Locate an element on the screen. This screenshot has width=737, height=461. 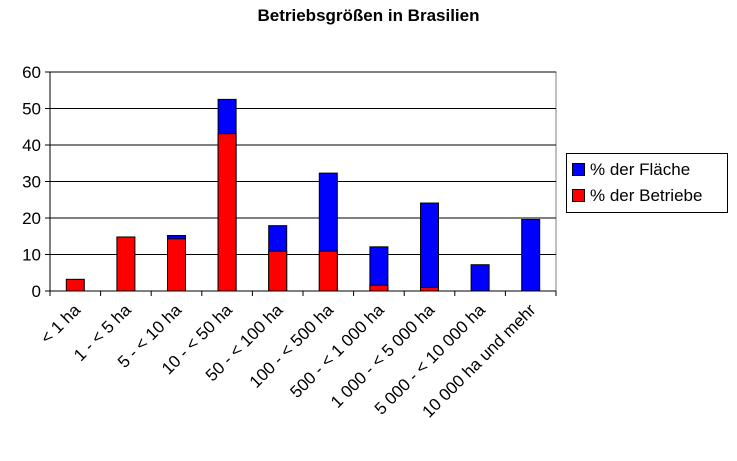
legend-swatch-flaeche is located at coordinates (578, 169).